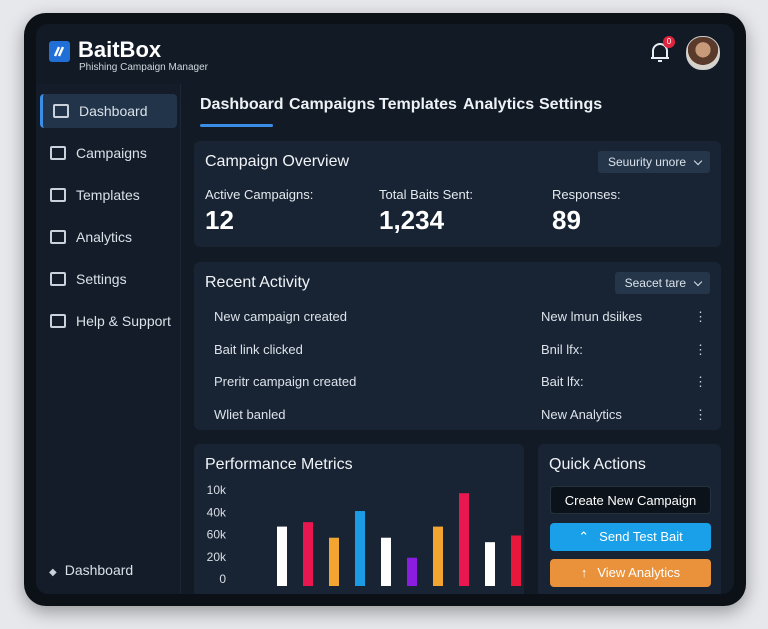 The image size is (768, 629). I want to click on sidebar-item: Help & Support, so click(107, 321).